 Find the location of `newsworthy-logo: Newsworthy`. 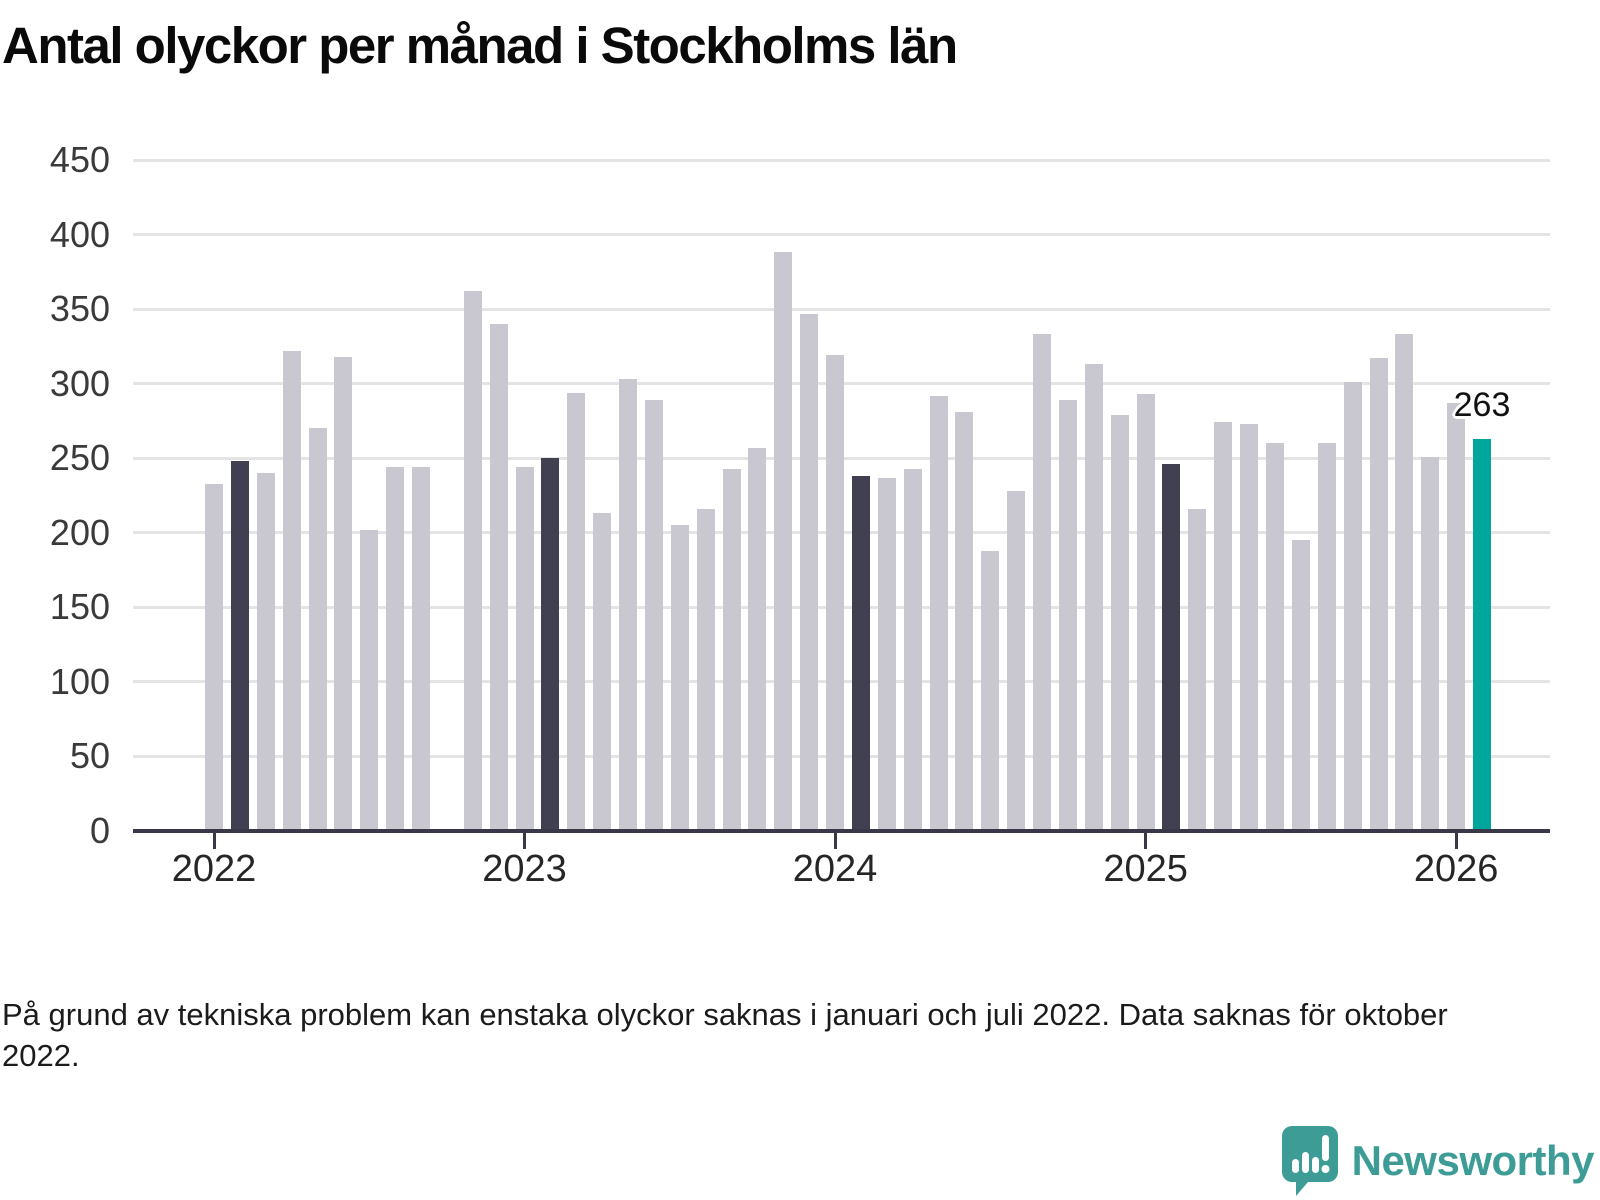

newsworthy-logo: Newsworthy is located at coordinates (1438, 1161).